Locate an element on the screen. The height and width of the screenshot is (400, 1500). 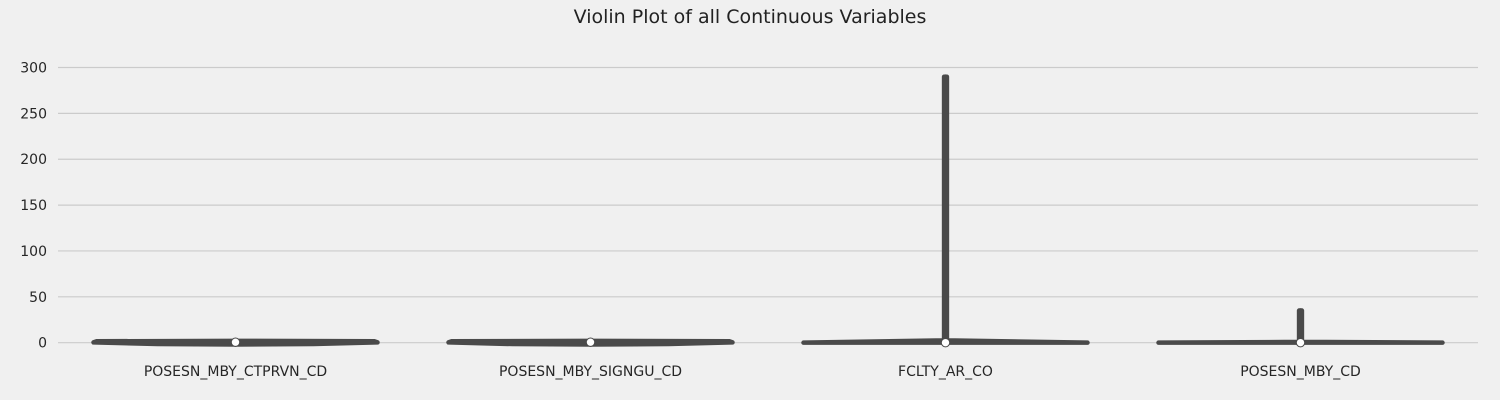
y-tick-label: 200 is located at coordinates (33, 160).